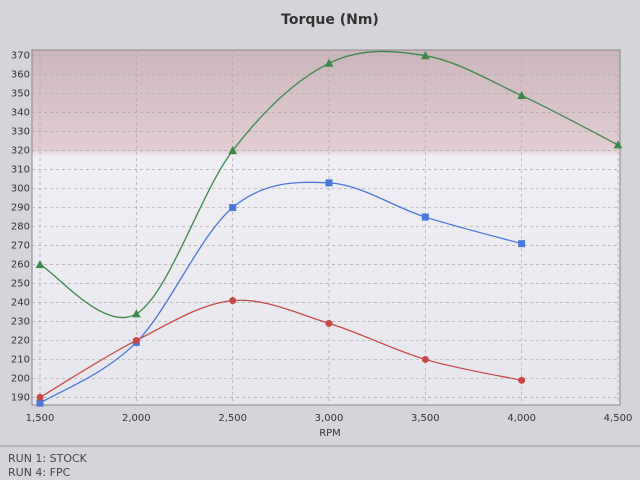 This screenshot has height=480, width=640. I want to click on y-tick-label: 260, so click(20, 265).